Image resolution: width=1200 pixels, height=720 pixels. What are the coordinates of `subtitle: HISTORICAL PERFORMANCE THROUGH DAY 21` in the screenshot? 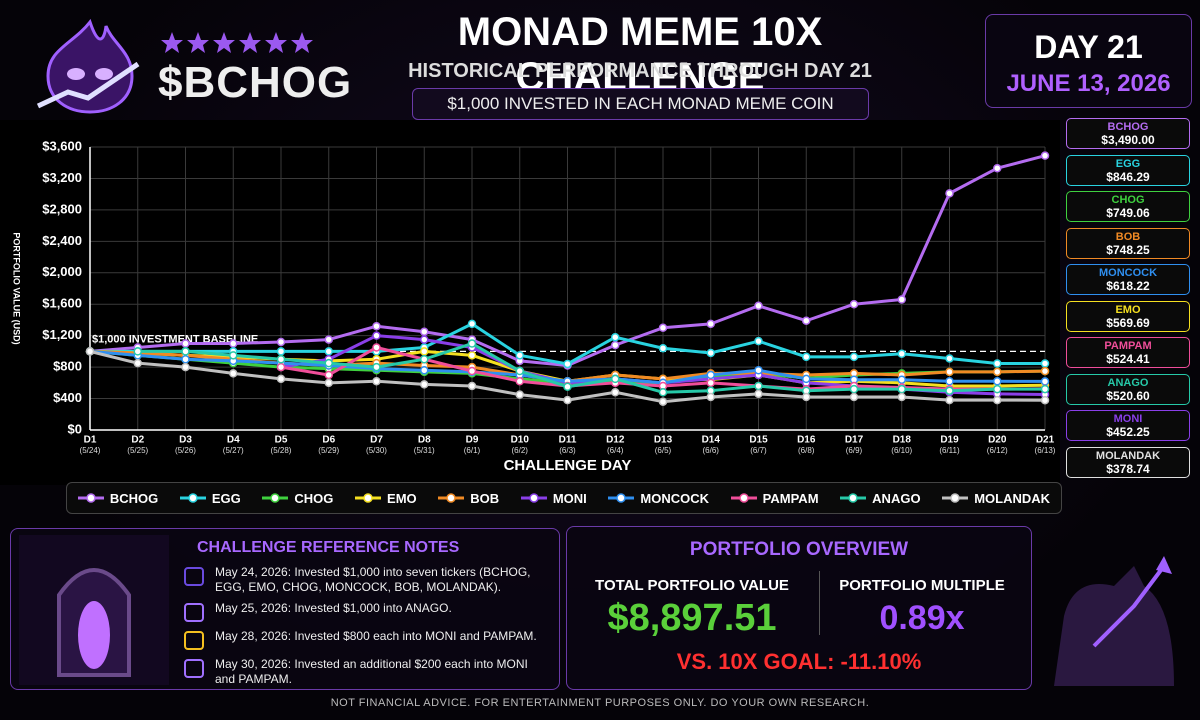 It's located at (640, 71).